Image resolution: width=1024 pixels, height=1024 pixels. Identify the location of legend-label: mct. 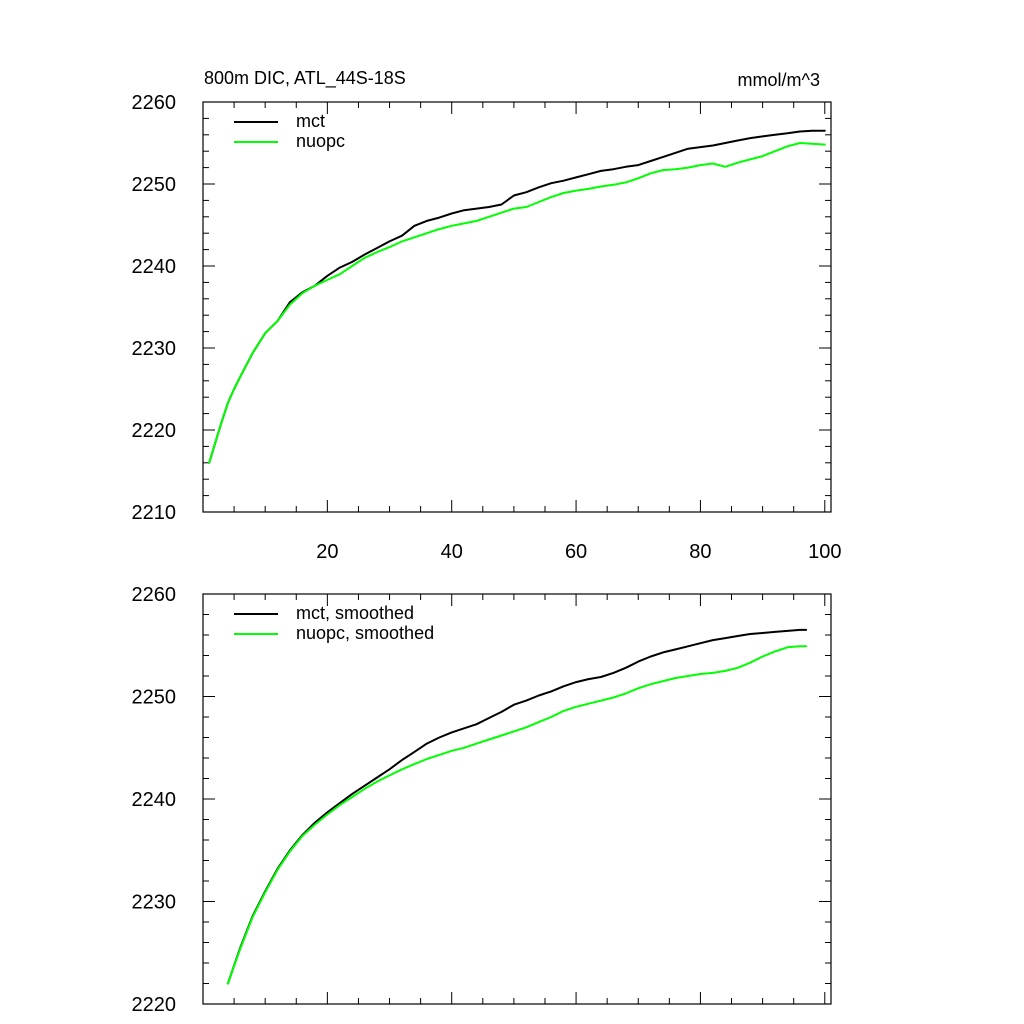
(310, 121).